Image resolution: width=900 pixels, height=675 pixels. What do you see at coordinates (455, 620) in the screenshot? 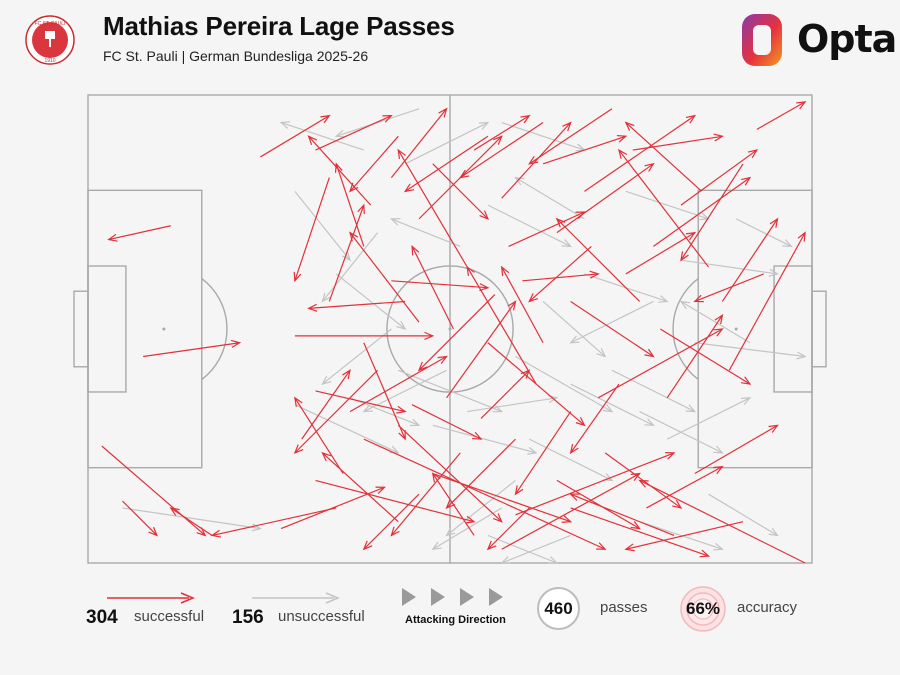
I see `attacking-direction-label: Attacking Direction` at bounding box center [455, 620].